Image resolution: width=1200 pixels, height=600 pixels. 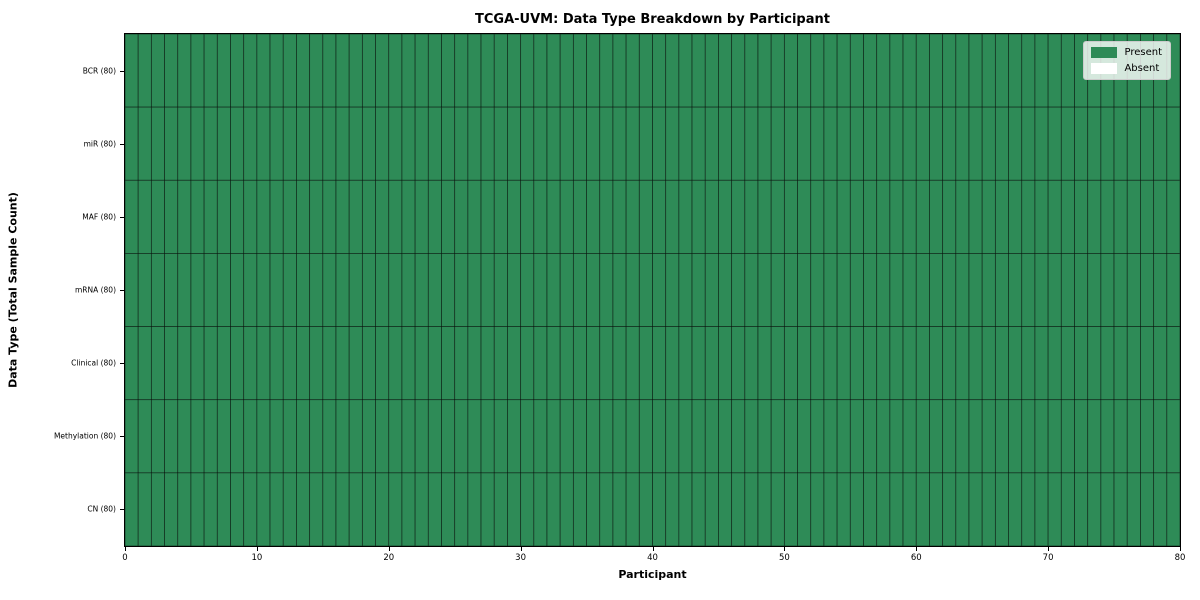 What do you see at coordinates (99, 71) in the screenshot?
I see `y-tick-label: BCR (80)` at bounding box center [99, 71].